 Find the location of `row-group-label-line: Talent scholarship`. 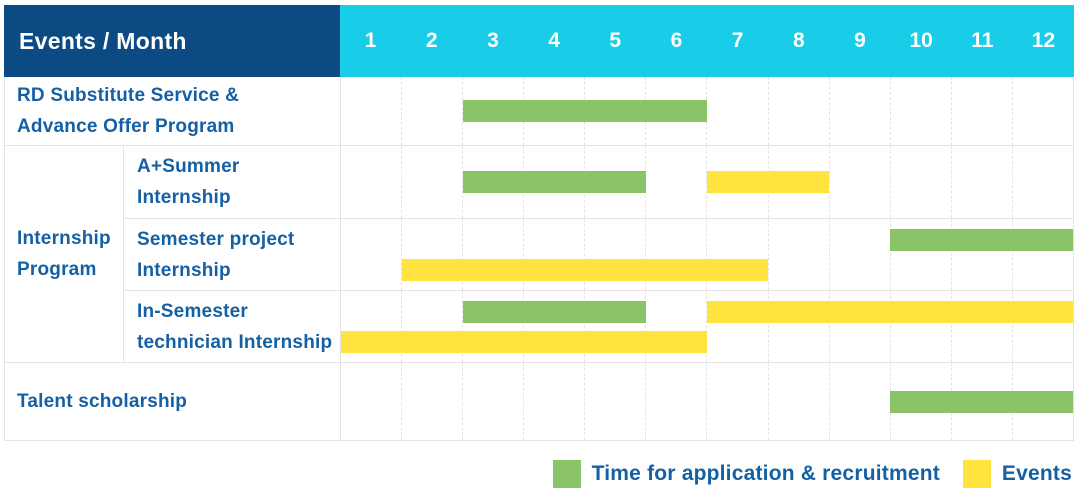

row-group-label-line: Talent scholarship is located at coordinates (102, 401).